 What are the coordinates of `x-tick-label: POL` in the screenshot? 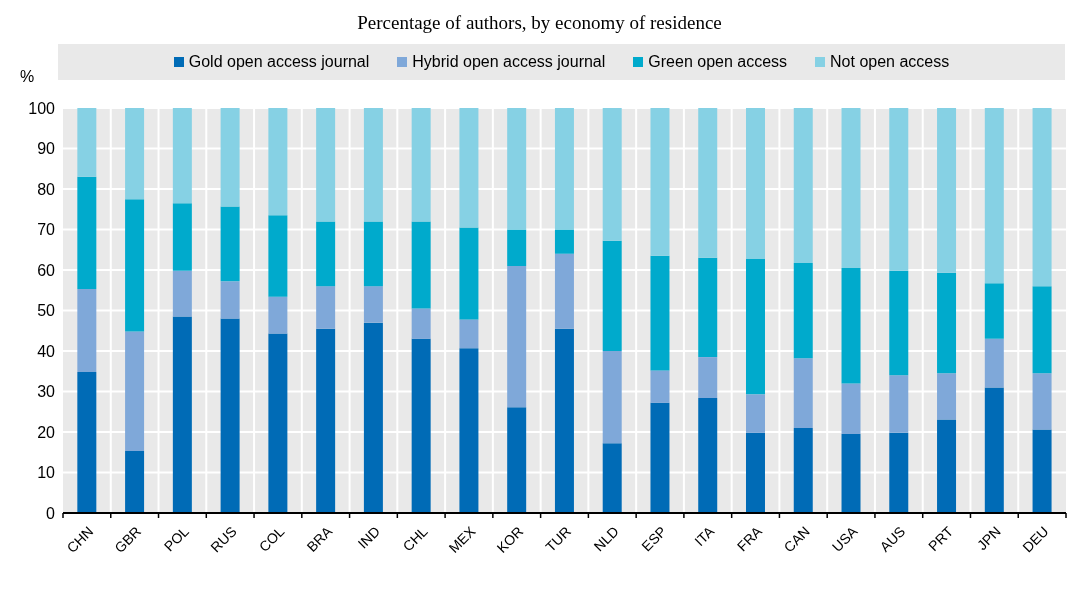 It's located at (176, 539).